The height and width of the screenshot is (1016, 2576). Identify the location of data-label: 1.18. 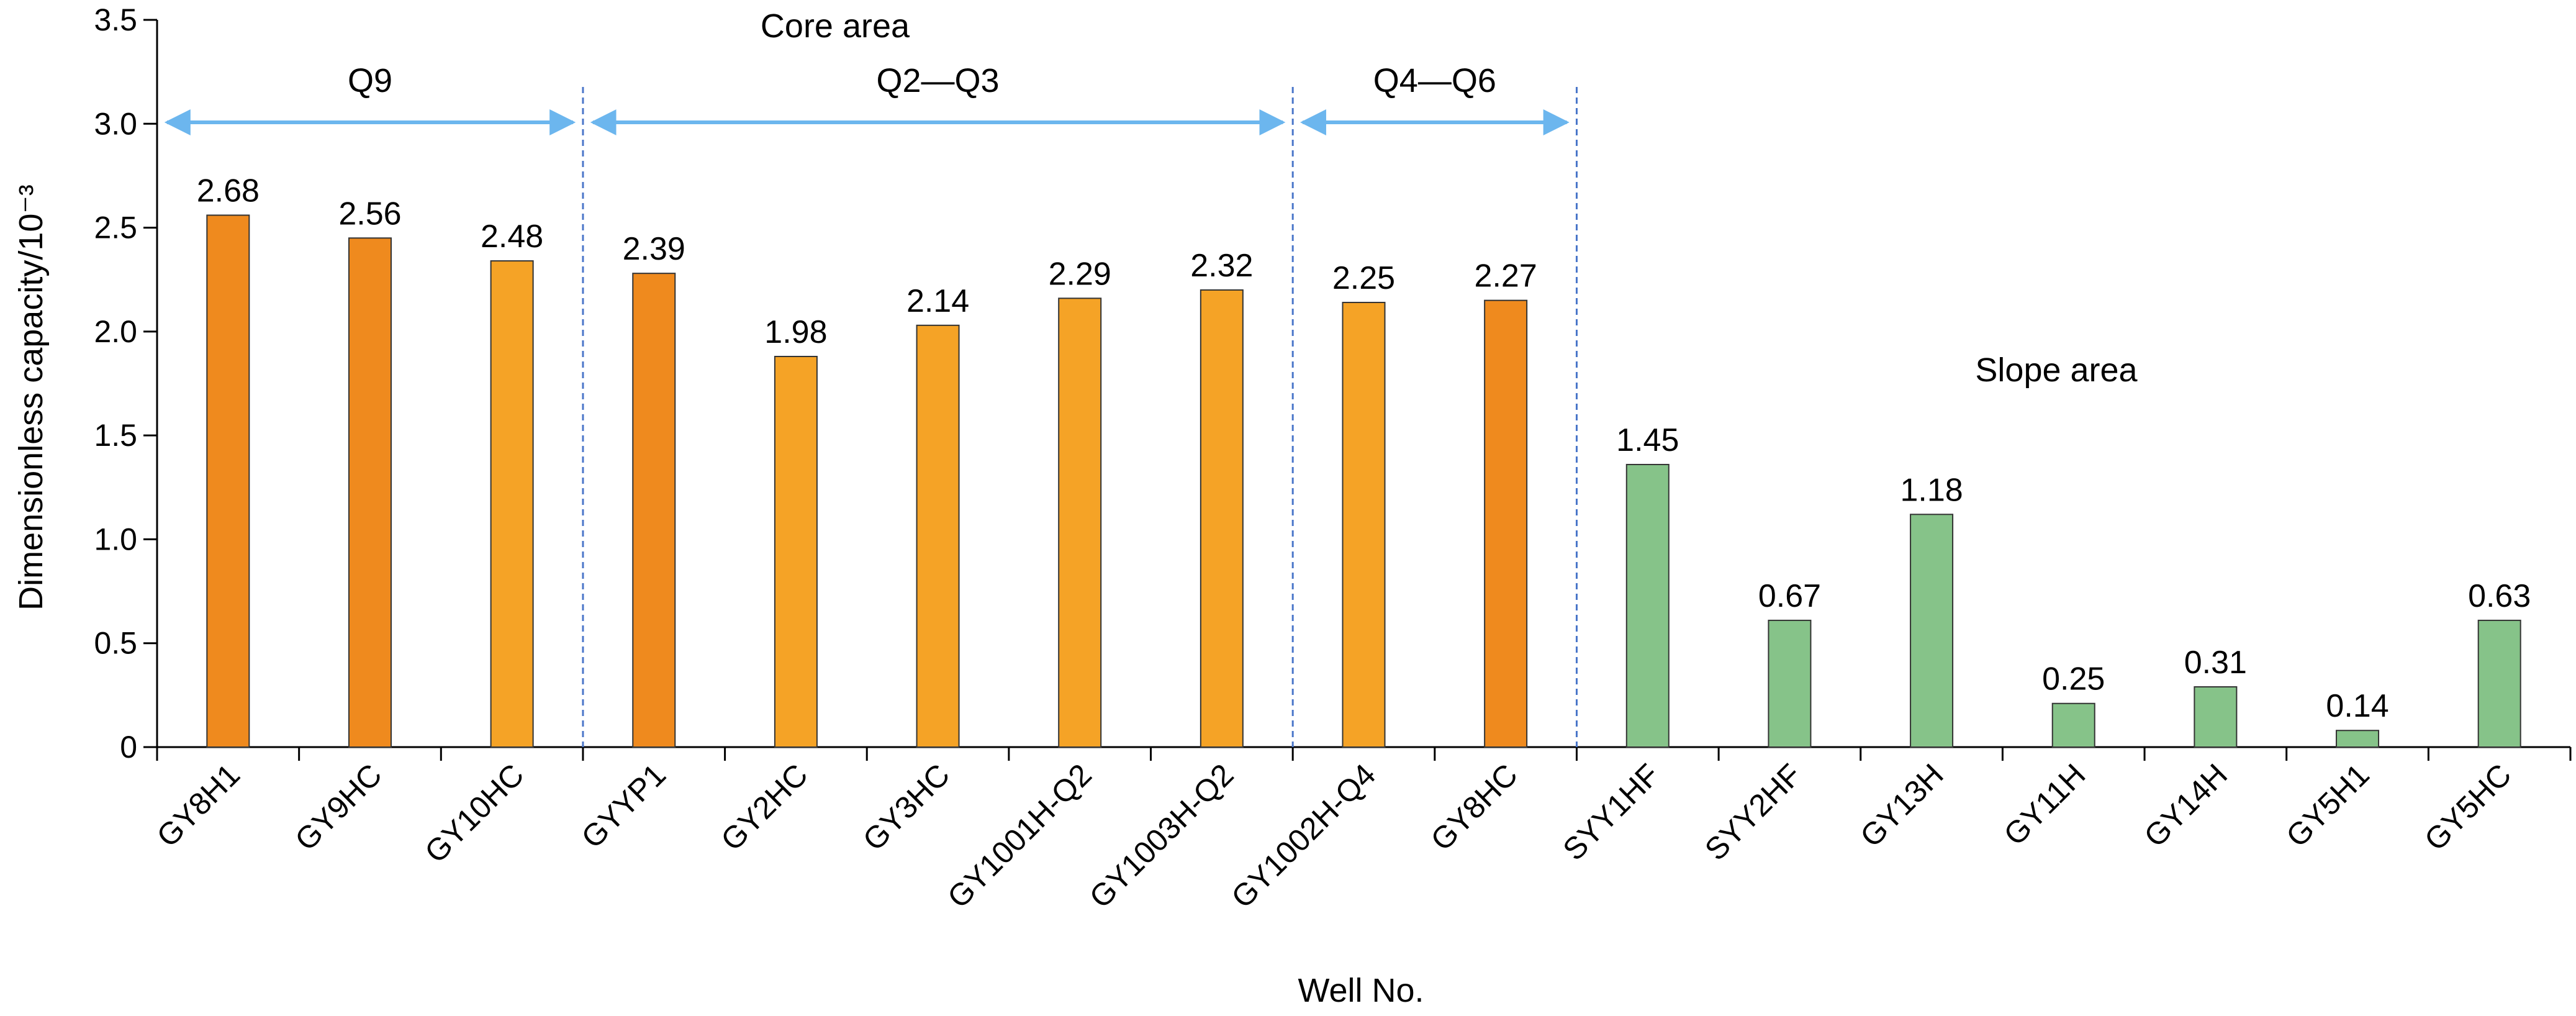
(1931, 490).